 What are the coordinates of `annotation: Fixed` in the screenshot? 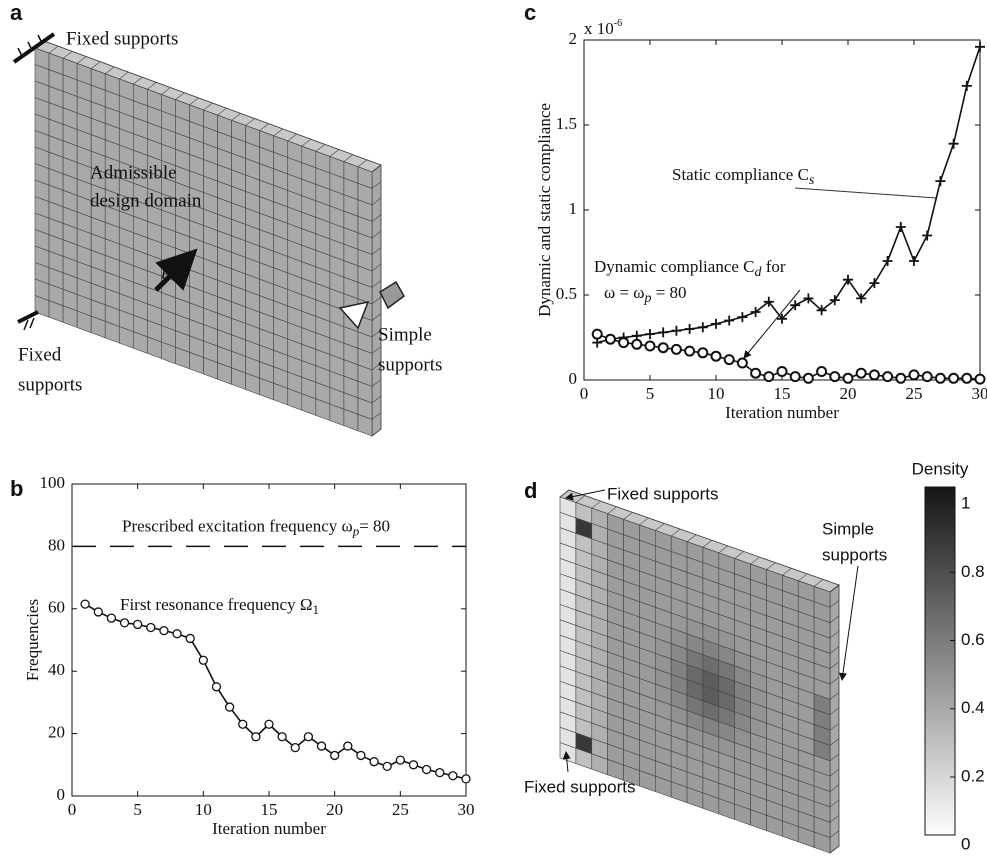 It's located at (40, 354).